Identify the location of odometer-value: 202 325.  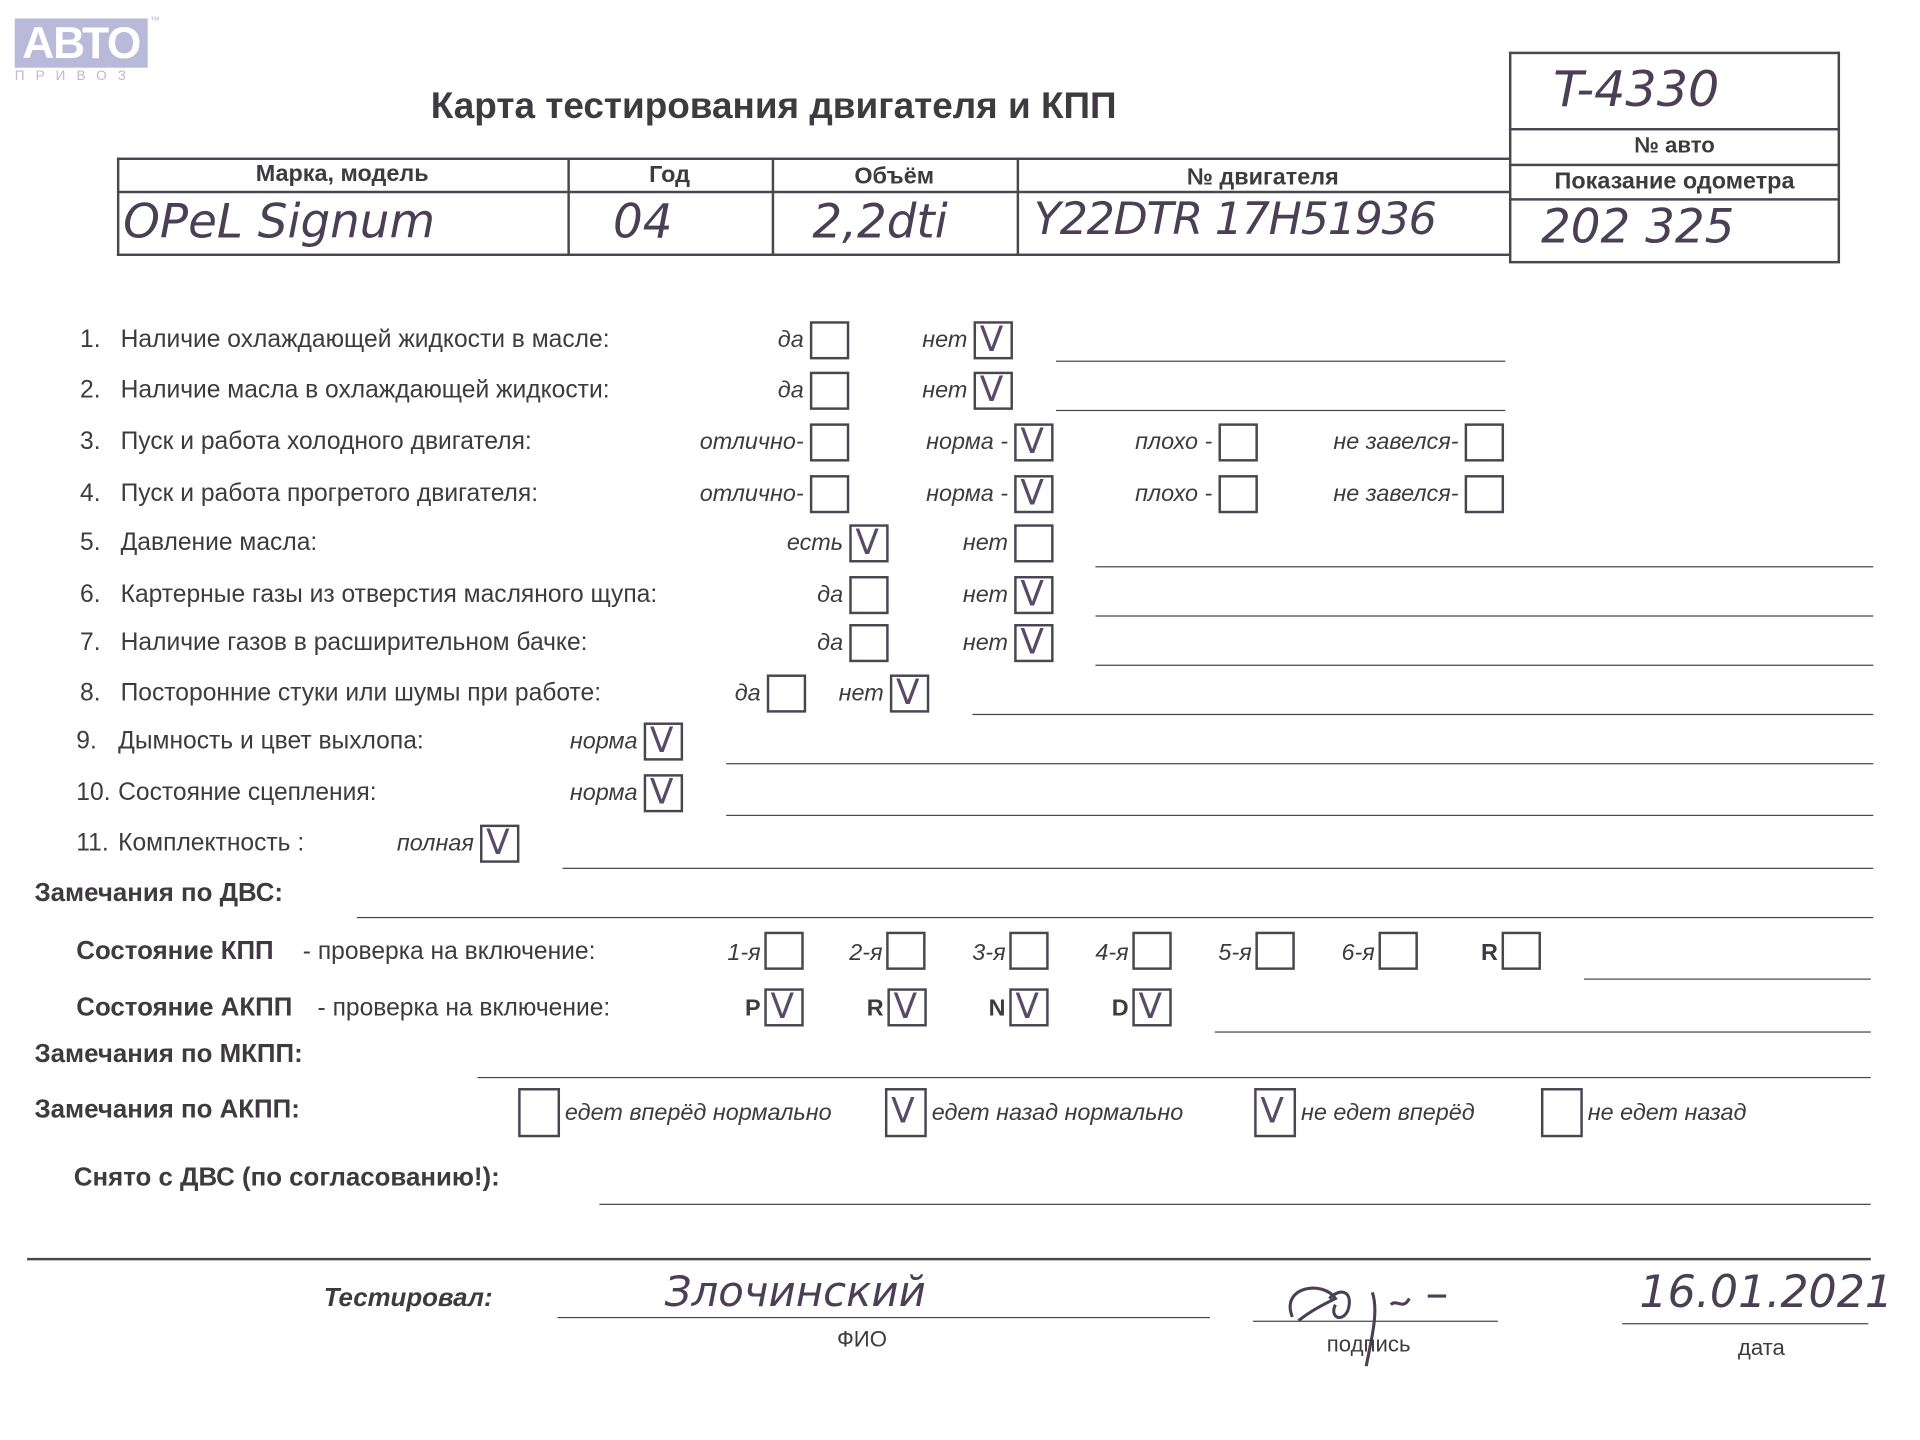
(1637, 226).